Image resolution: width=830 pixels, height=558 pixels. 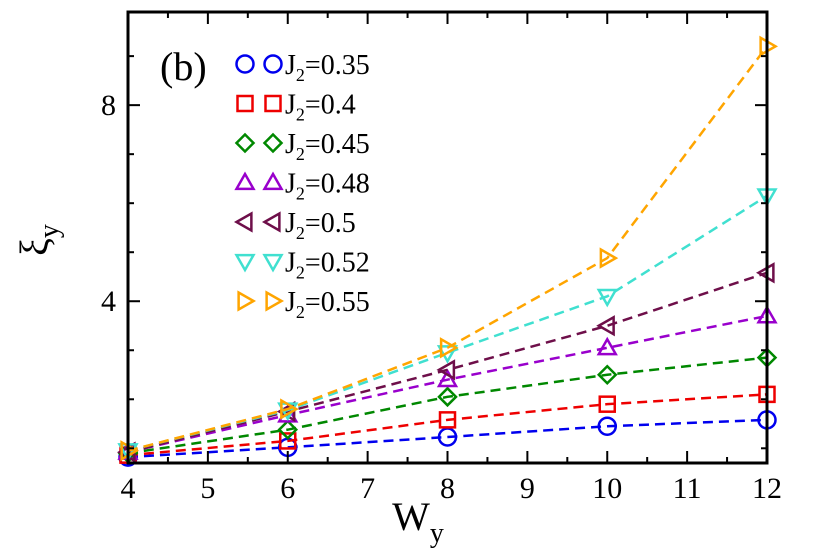 I want to click on x-tick-label: 5, so click(x=207, y=488).